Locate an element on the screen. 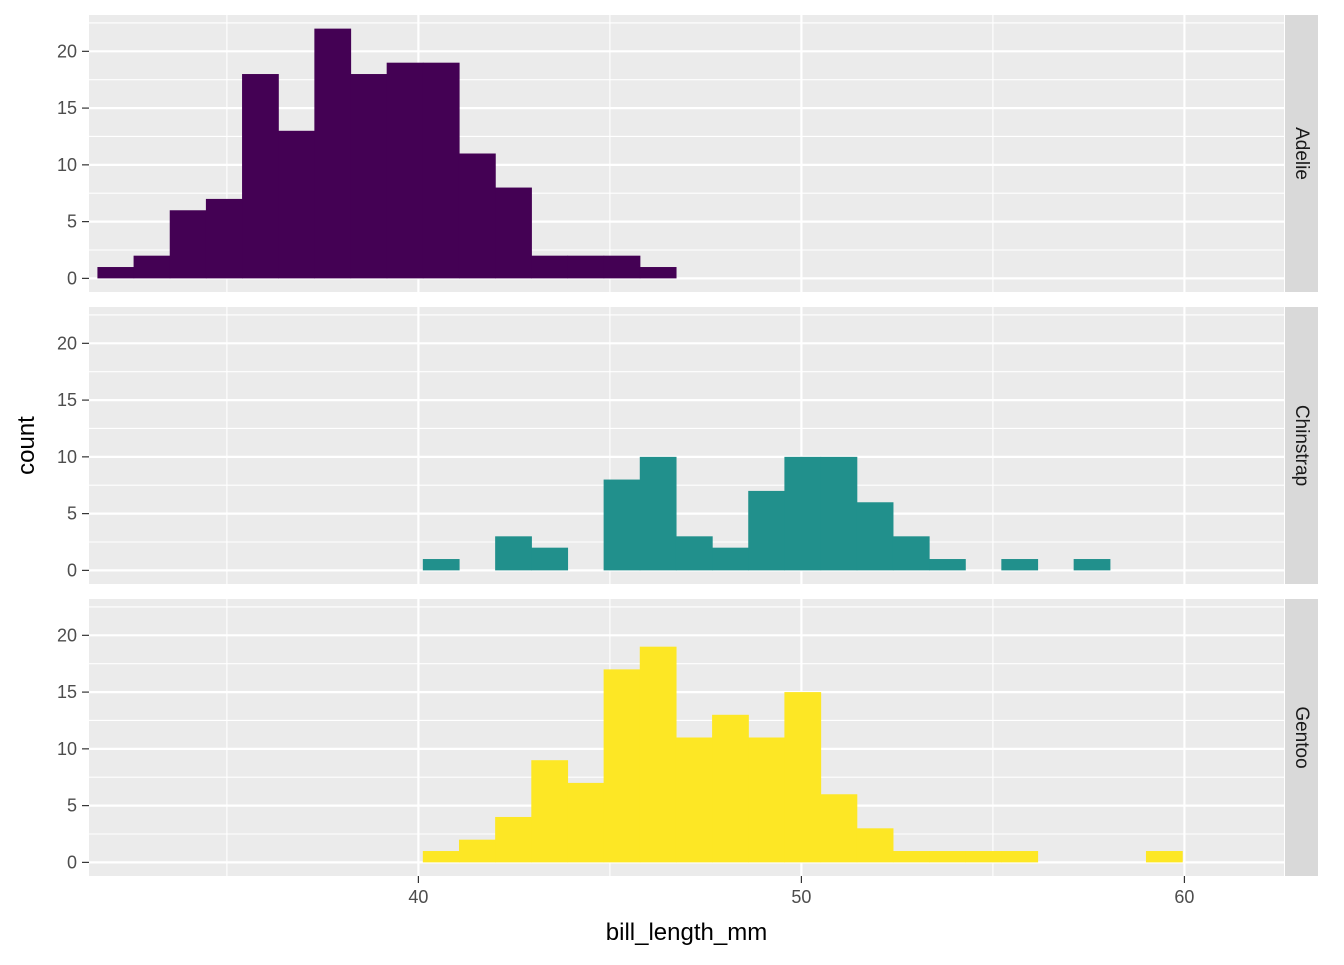 This screenshot has height=965, width=1344. y-axis-title: count is located at coordinates (26, 445).